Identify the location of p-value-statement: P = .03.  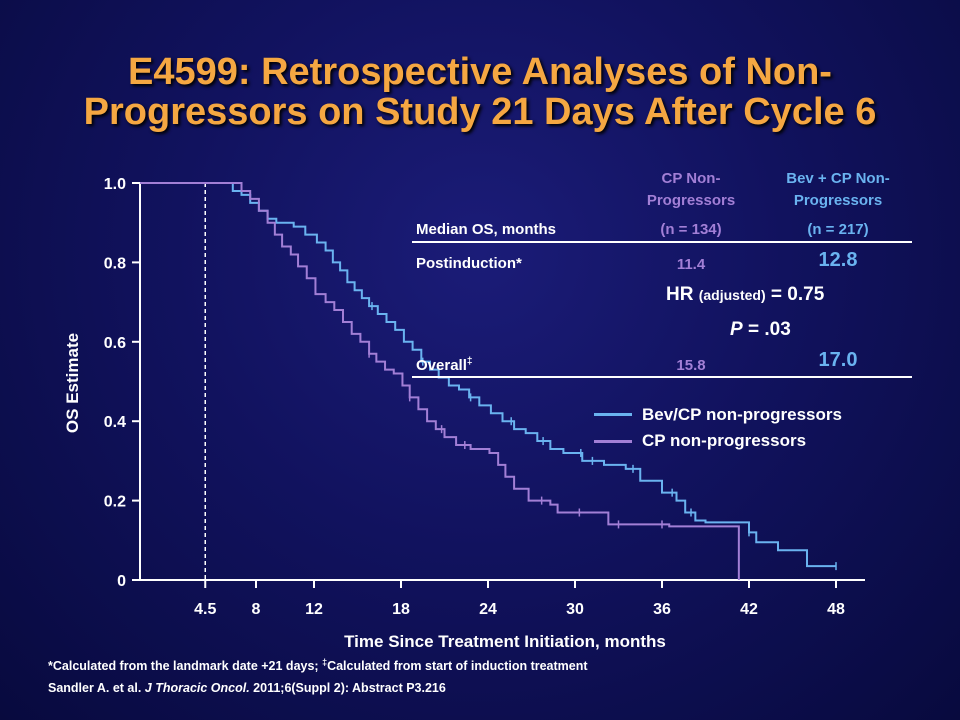
(760, 330).